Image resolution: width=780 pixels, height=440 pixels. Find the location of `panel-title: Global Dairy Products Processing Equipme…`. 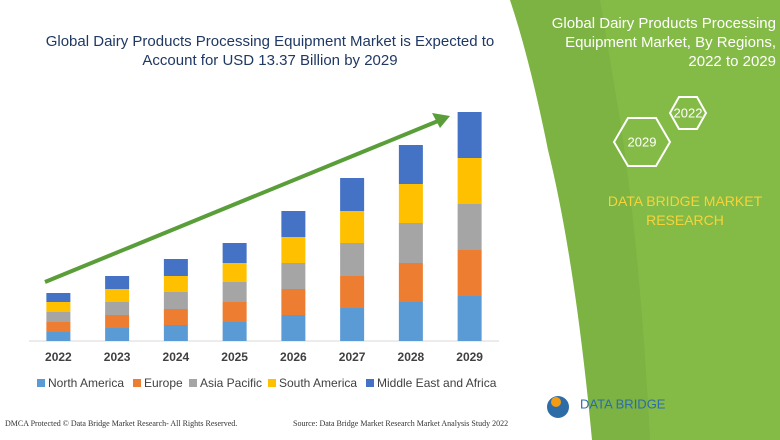

panel-title: Global Dairy Products Processing Equipme… is located at coordinates (663, 42).